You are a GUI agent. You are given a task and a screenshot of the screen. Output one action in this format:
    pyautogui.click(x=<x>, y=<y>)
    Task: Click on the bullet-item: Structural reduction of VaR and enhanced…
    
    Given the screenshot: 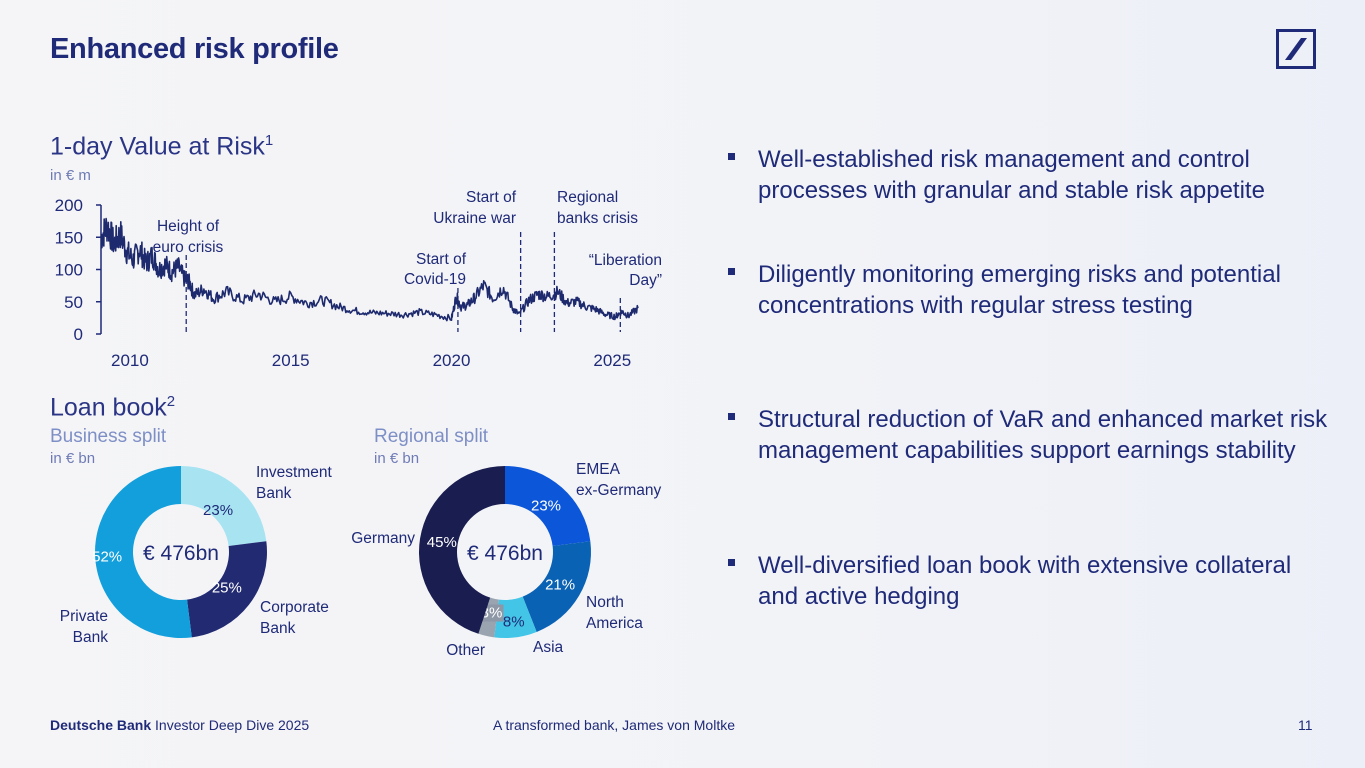 What is the action you would take?
    pyautogui.click(x=1028, y=435)
    